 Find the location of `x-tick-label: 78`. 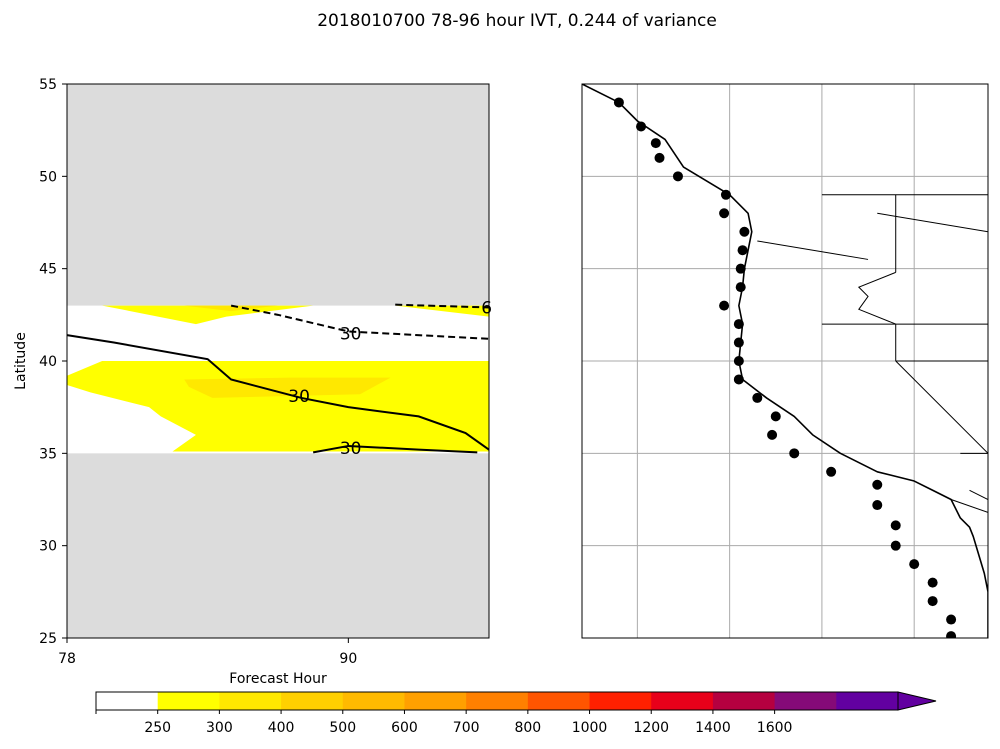

x-tick-label: 78 is located at coordinates (67, 659).